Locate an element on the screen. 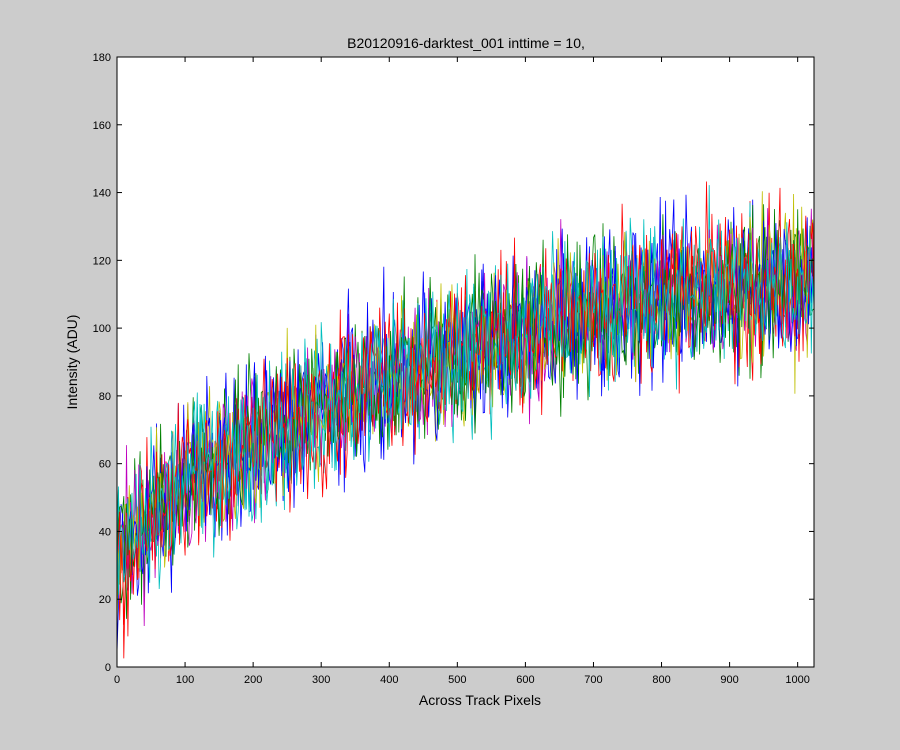  chart-title: B20120916-darktest_001 inttime = 10, is located at coordinates (466, 43).